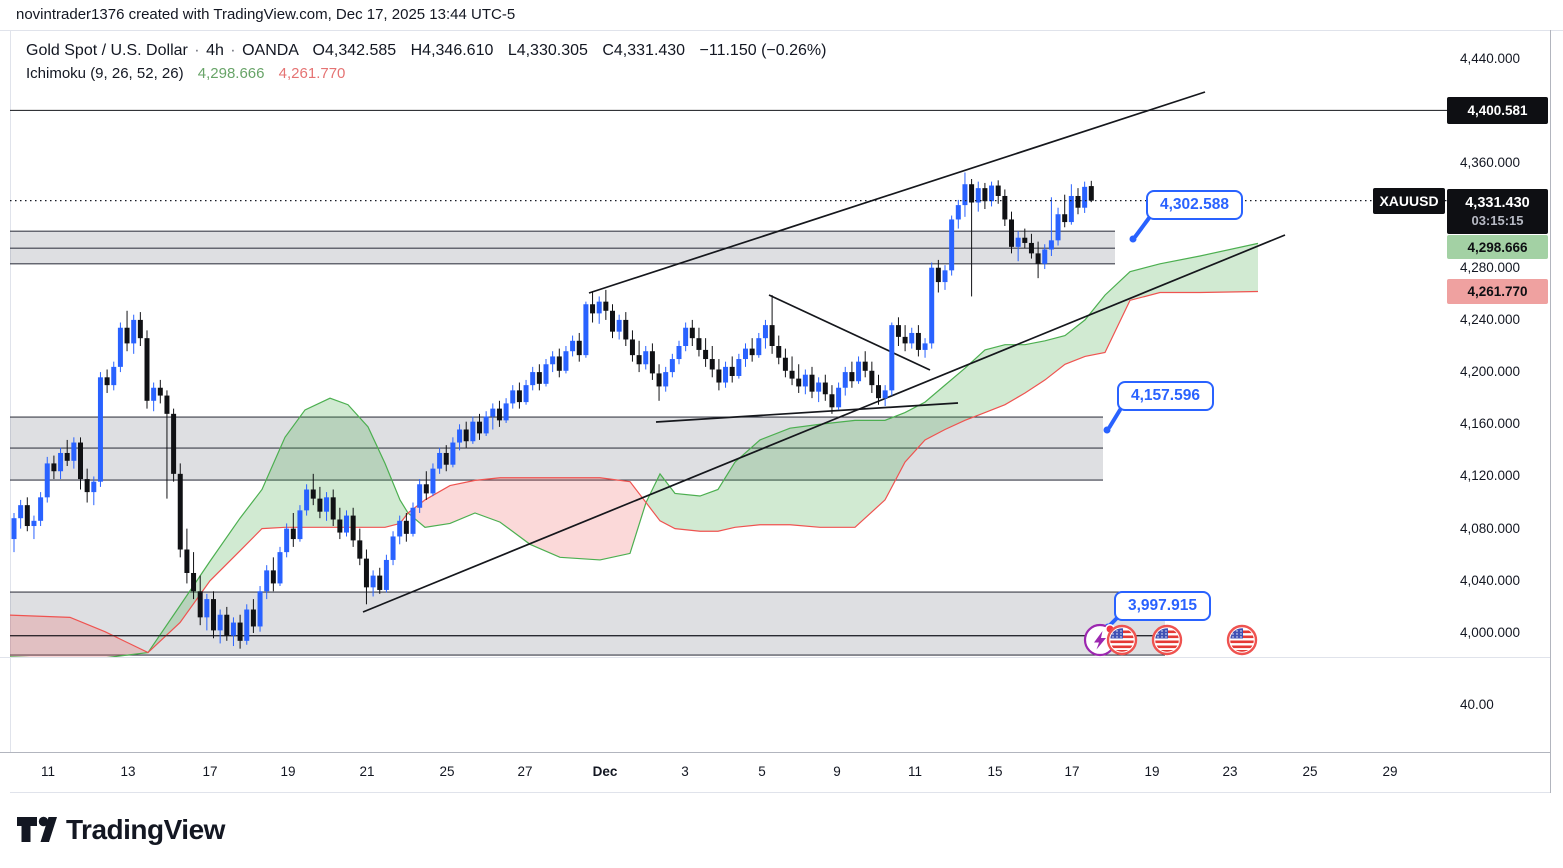  Describe the element at coordinates (1497, 247) in the screenshot. I see `senkou-a-badge: 4,298.666` at that location.